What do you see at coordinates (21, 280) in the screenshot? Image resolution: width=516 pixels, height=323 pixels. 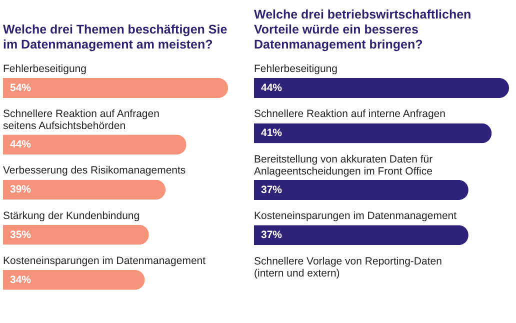 I see `data-label: 34%` at bounding box center [21, 280].